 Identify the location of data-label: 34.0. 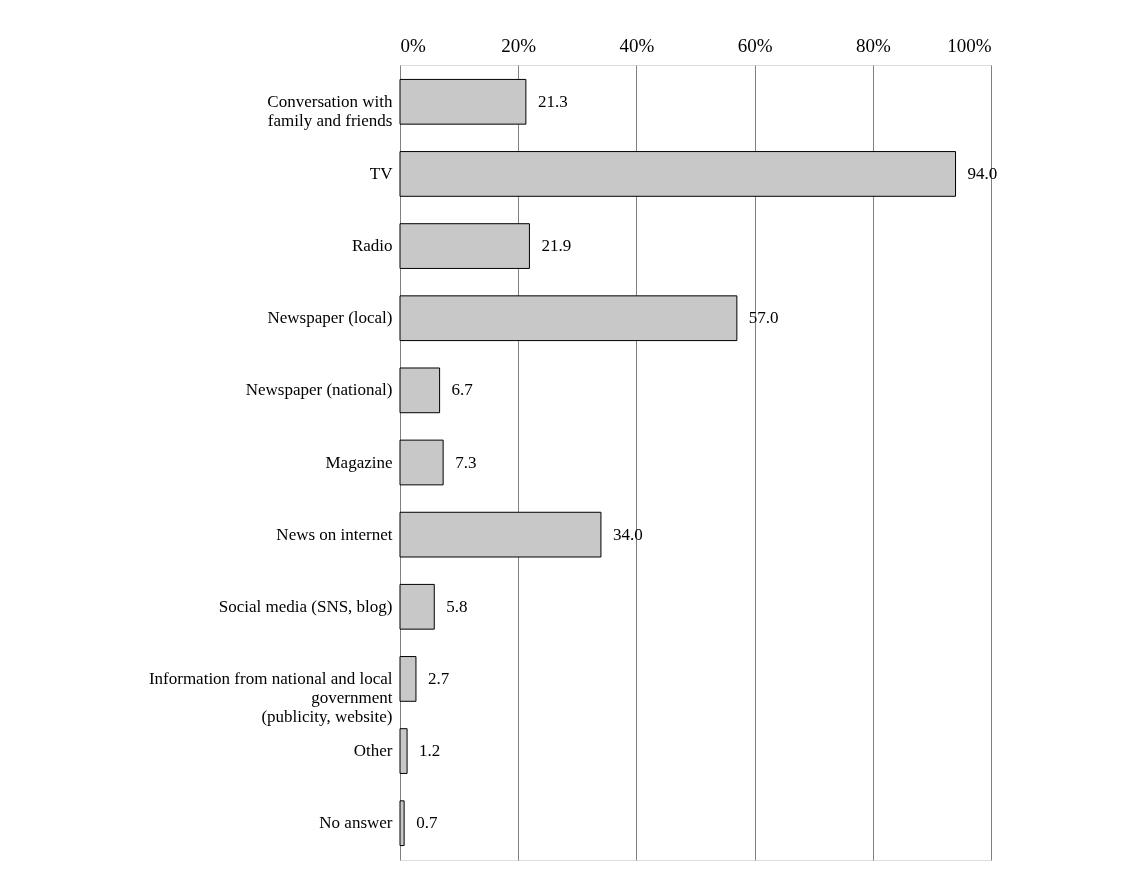
(627, 534).